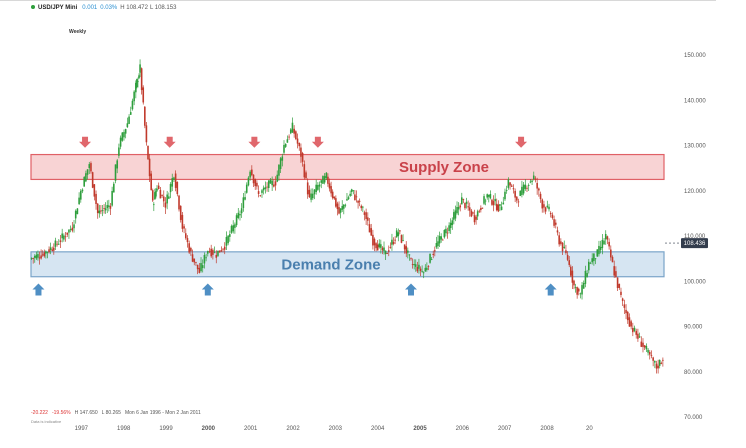 Image resolution: width=746 pixels, height=448 pixels. I want to click on price-change: 0.001, so click(90, 8).